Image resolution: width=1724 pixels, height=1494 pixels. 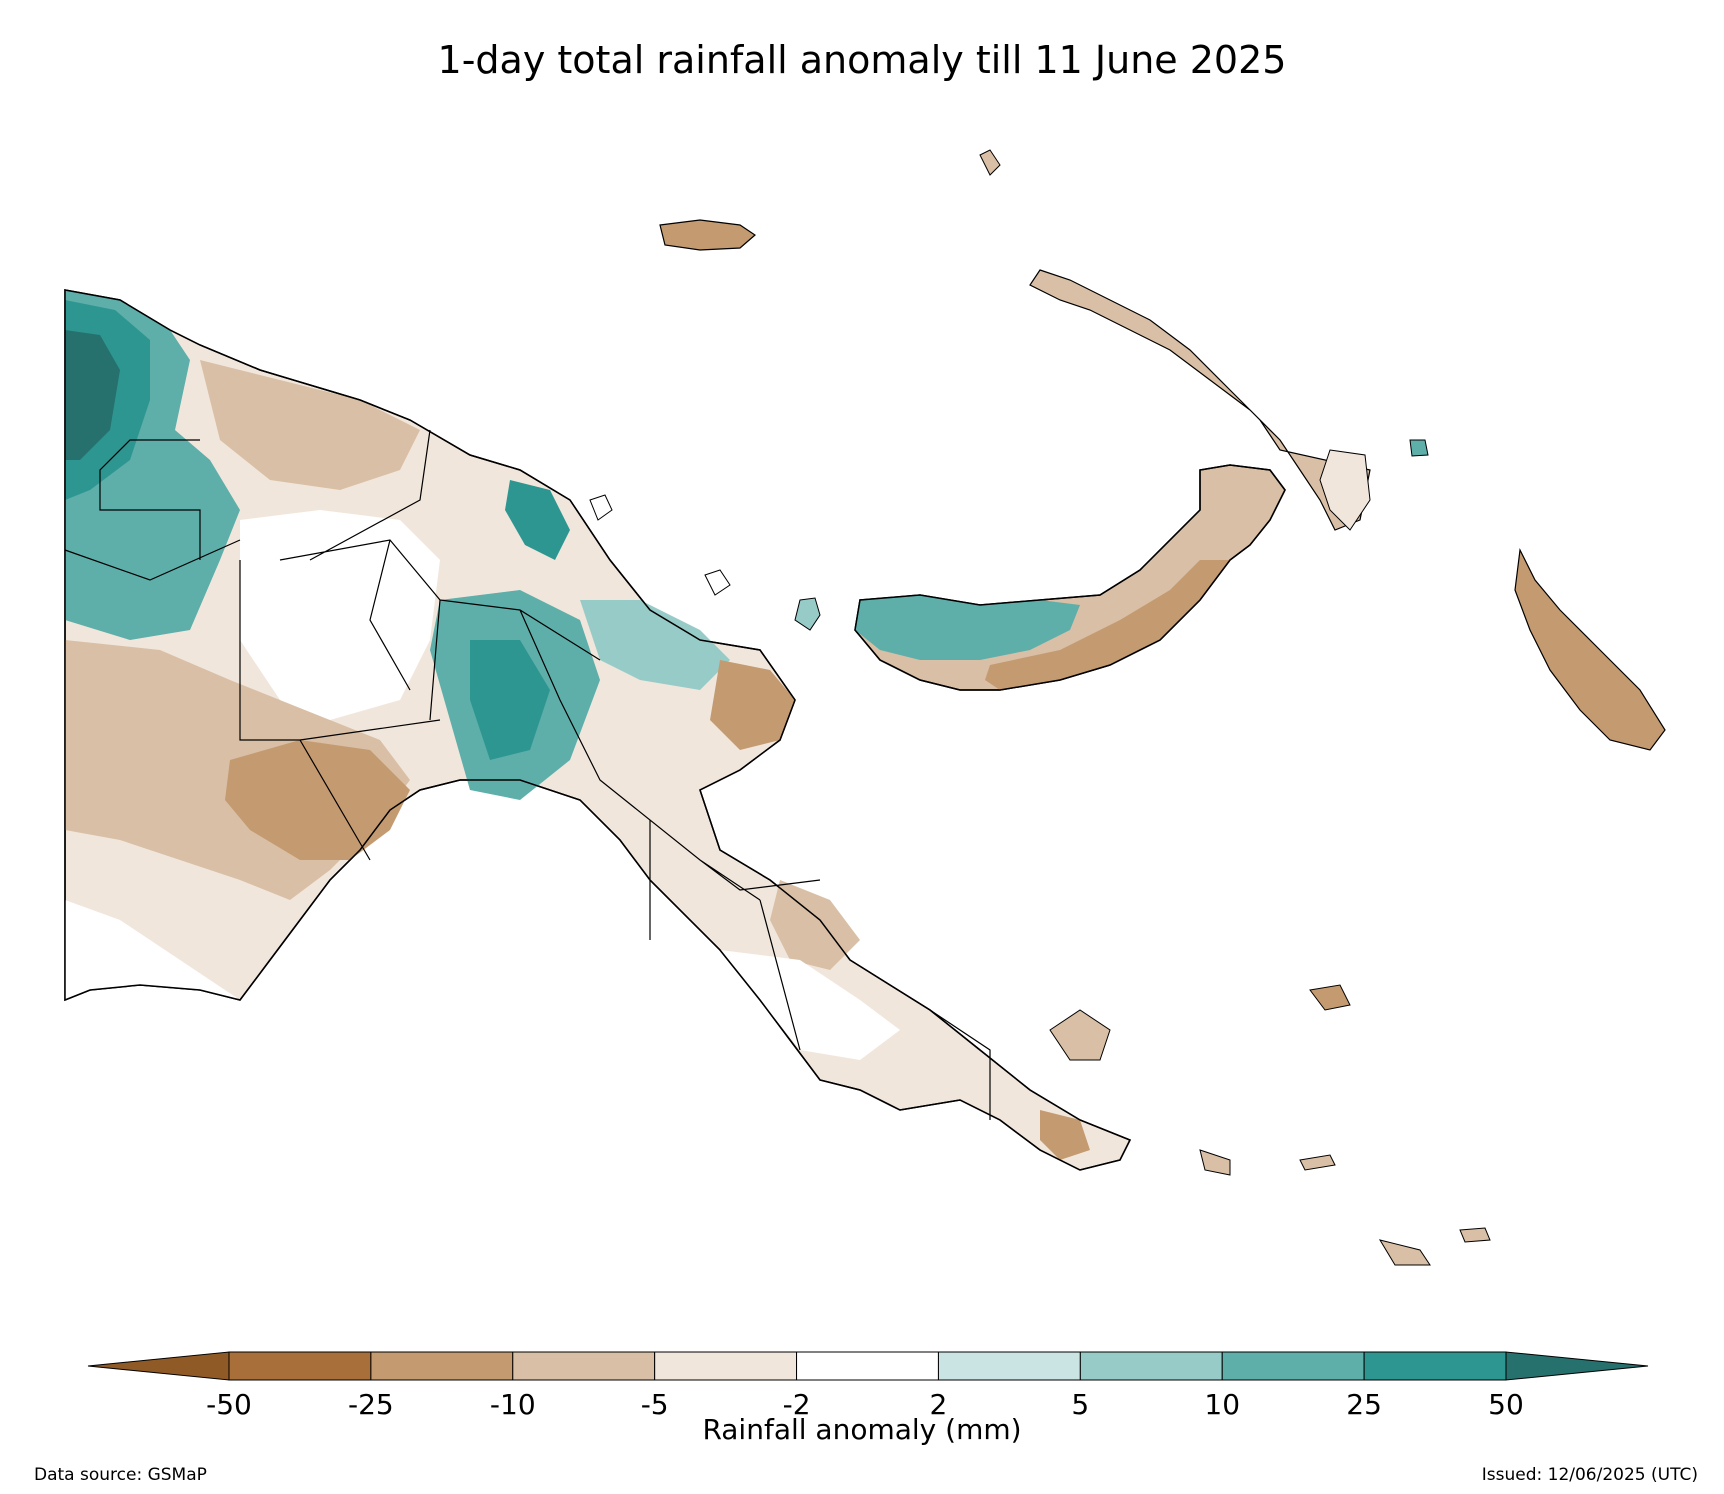 I want to click on manus-landmass, so click(x=707, y=235).